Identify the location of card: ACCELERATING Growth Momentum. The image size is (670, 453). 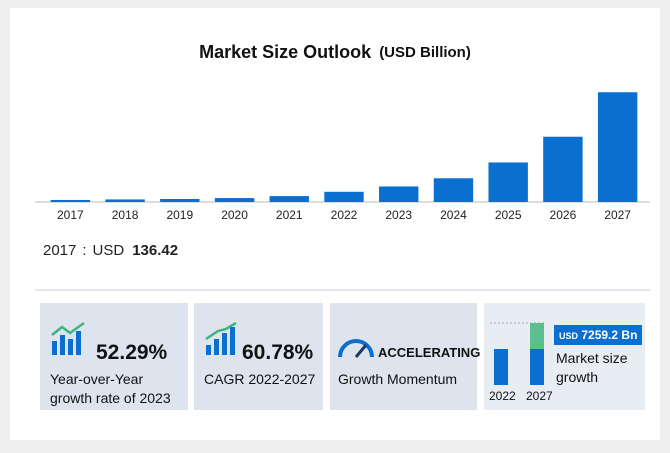
(405, 356).